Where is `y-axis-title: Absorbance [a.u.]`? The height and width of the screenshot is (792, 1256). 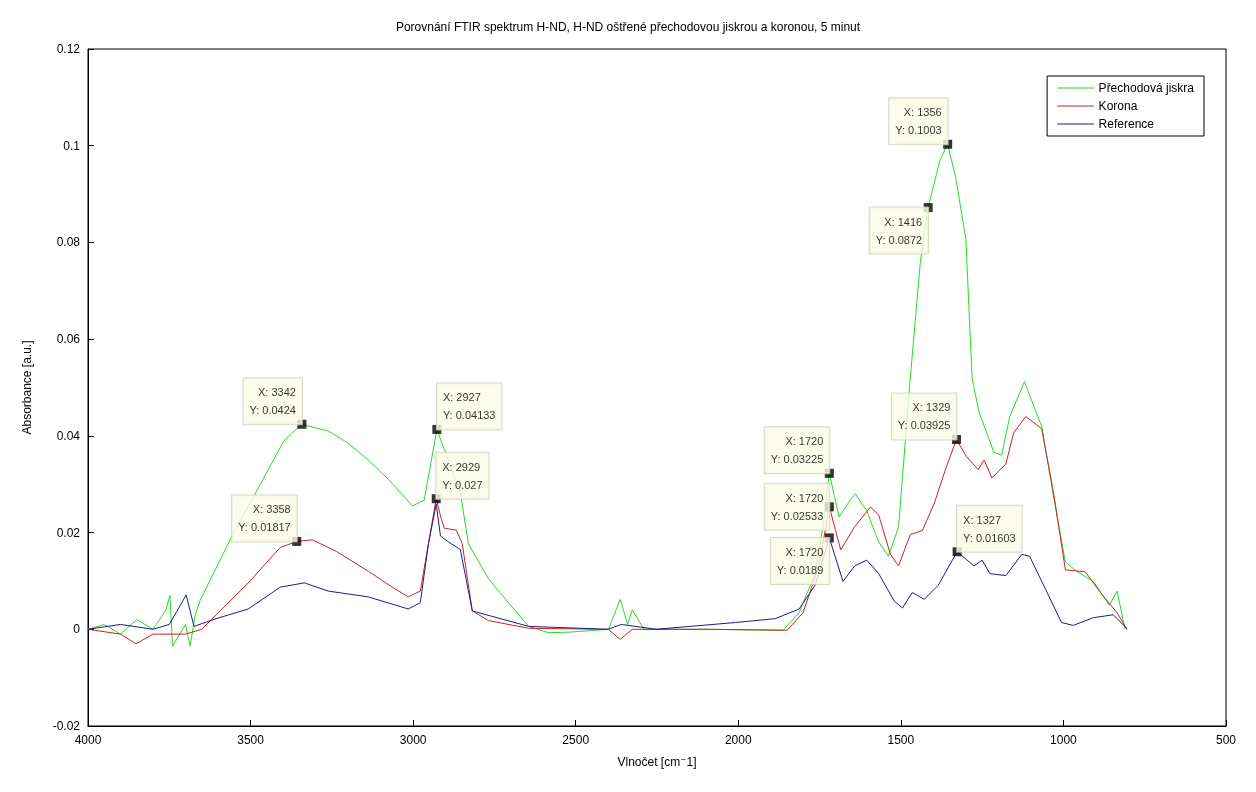 y-axis-title: Absorbance [a.u.] is located at coordinates (27, 387).